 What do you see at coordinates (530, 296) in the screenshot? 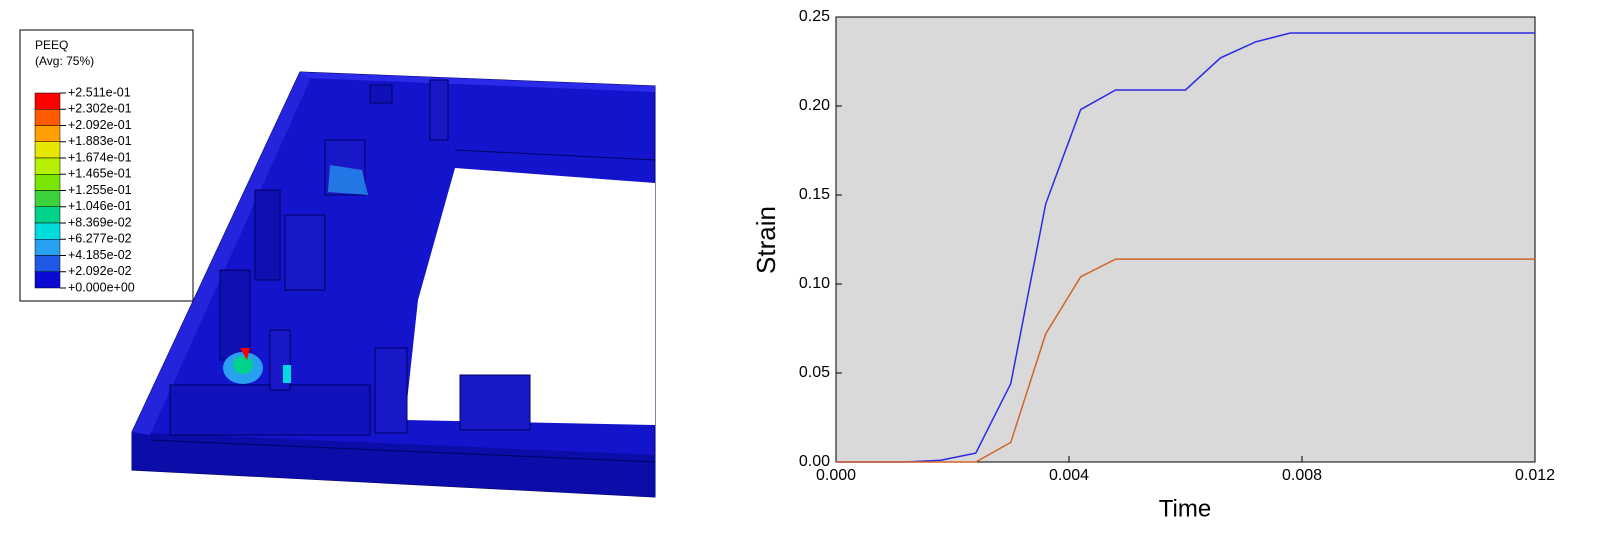
I see `opening` at bounding box center [530, 296].